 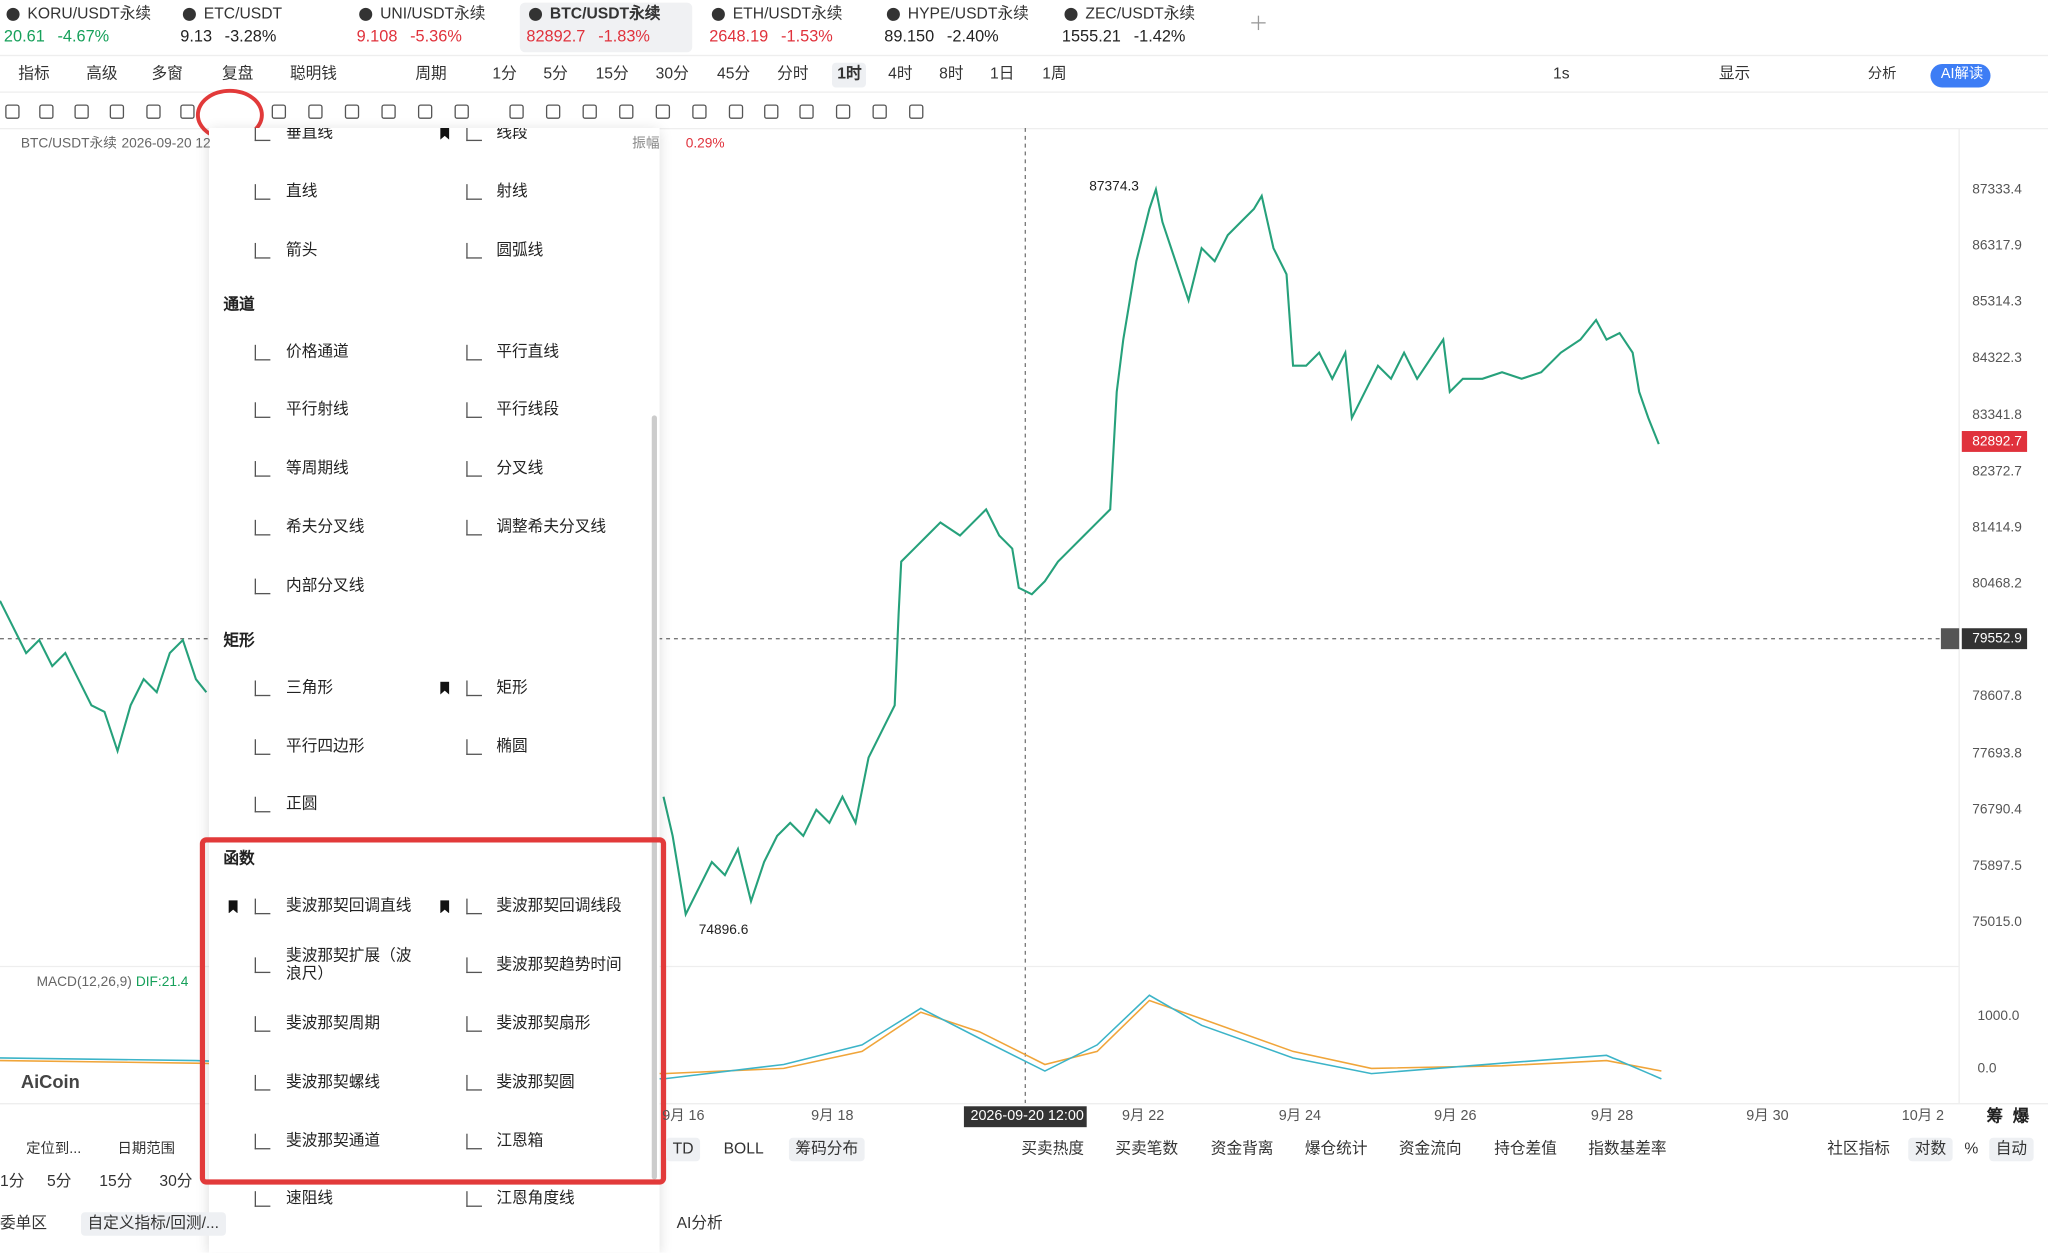 I want to click on menu-item: 斐波那契回调直线, so click(x=349, y=905).